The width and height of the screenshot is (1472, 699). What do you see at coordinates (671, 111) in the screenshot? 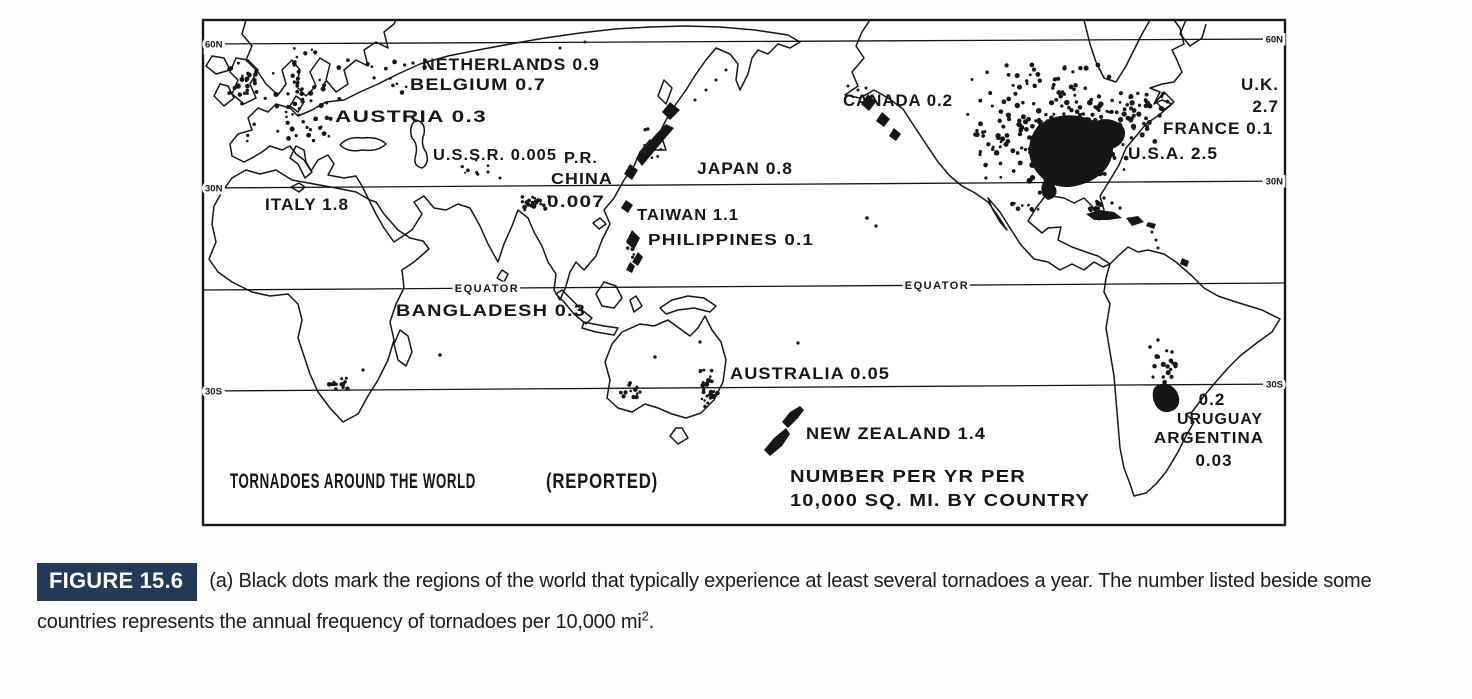
I see `island-hokkaido` at bounding box center [671, 111].